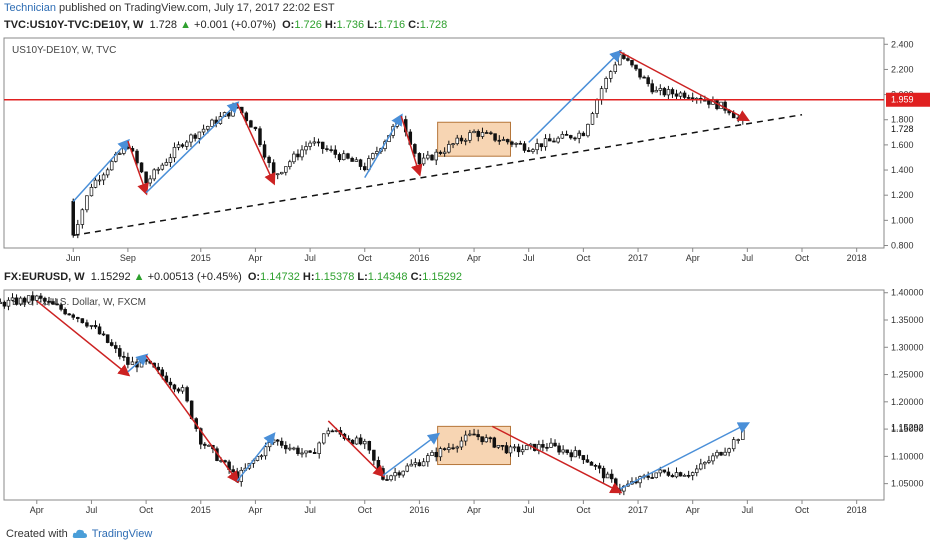 Image resolution: width=932 pixels, height=550 pixels. I want to click on y-tick-label: 1.15000, so click(907, 429).